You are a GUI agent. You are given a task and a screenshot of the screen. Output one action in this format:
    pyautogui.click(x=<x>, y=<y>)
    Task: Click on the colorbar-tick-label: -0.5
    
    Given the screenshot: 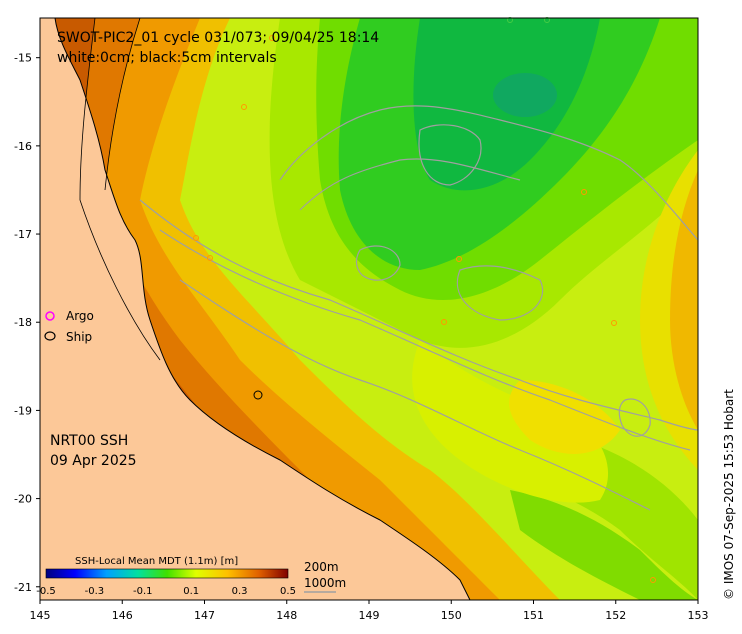 What is the action you would take?
    pyautogui.click(x=46, y=591)
    